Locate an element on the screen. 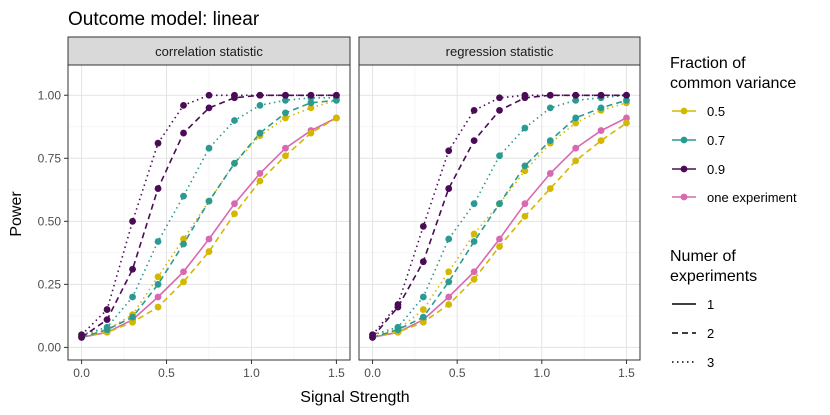 The height and width of the screenshot is (415, 830). legend-label: 0.7 is located at coordinates (716, 140).